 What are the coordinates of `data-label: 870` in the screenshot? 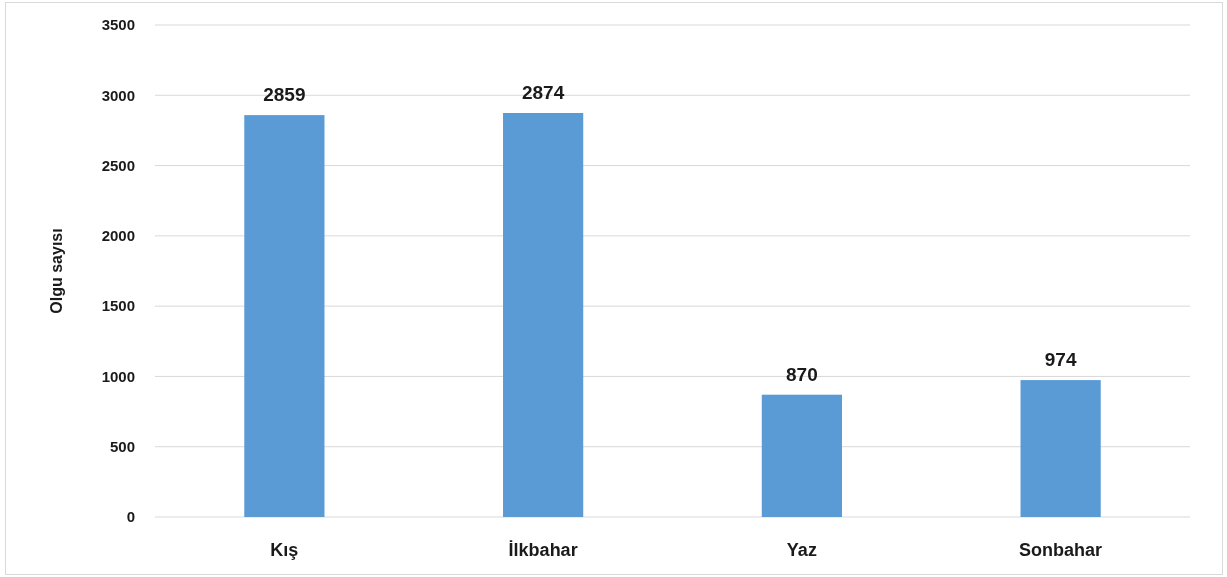 It's located at (802, 374).